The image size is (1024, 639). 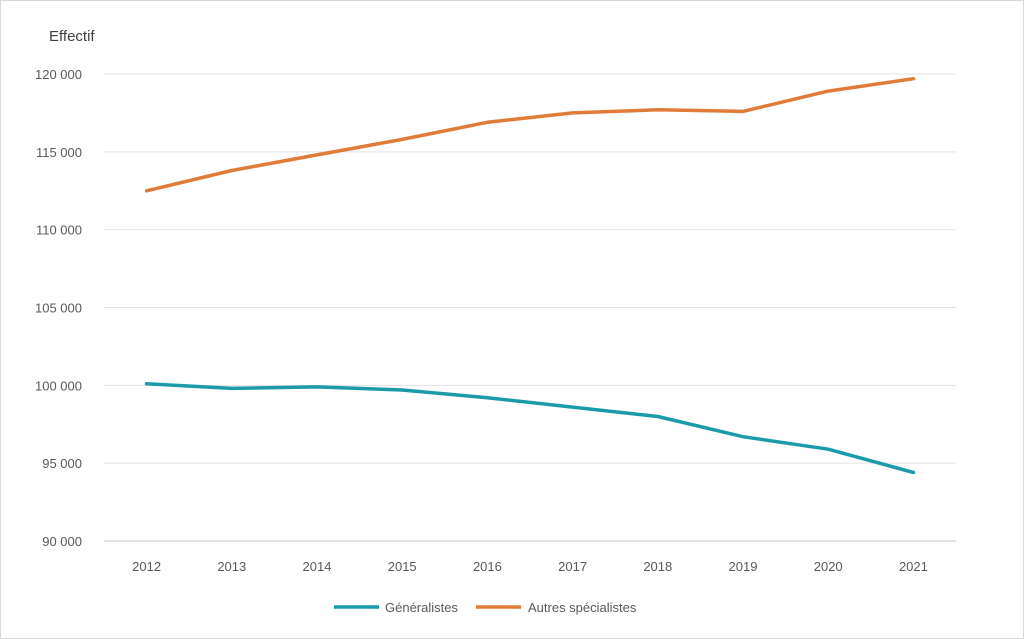 What do you see at coordinates (58, 385) in the screenshot?
I see `y-tick-label: 100 000` at bounding box center [58, 385].